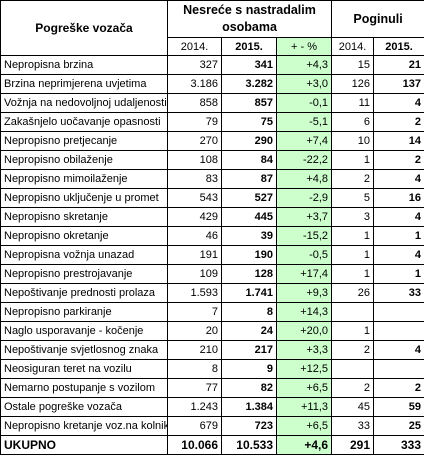 The height and width of the screenshot is (463, 424). I want to click on cell: +3,7, so click(304, 217).